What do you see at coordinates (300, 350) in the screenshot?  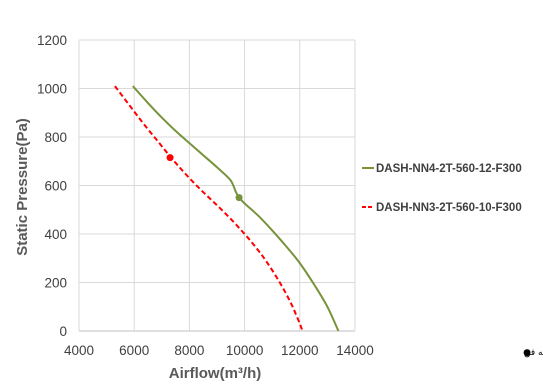 I see `x-tick-label: 12000` at bounding box center [300, 350].